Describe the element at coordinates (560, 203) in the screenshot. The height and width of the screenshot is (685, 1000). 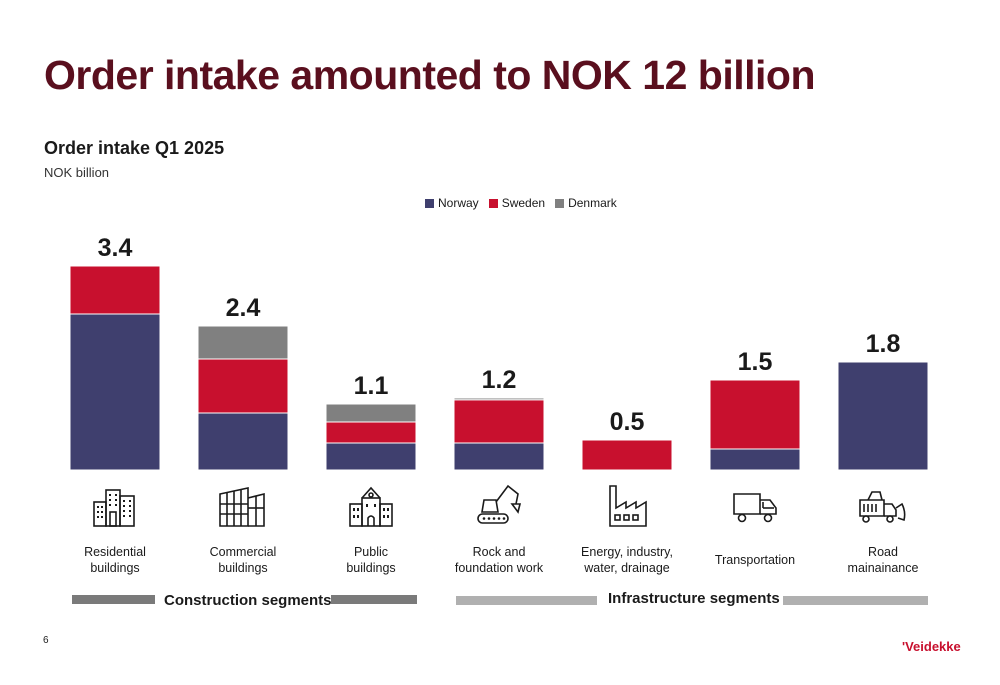
I see `legend-swatch-denmark` at that location.